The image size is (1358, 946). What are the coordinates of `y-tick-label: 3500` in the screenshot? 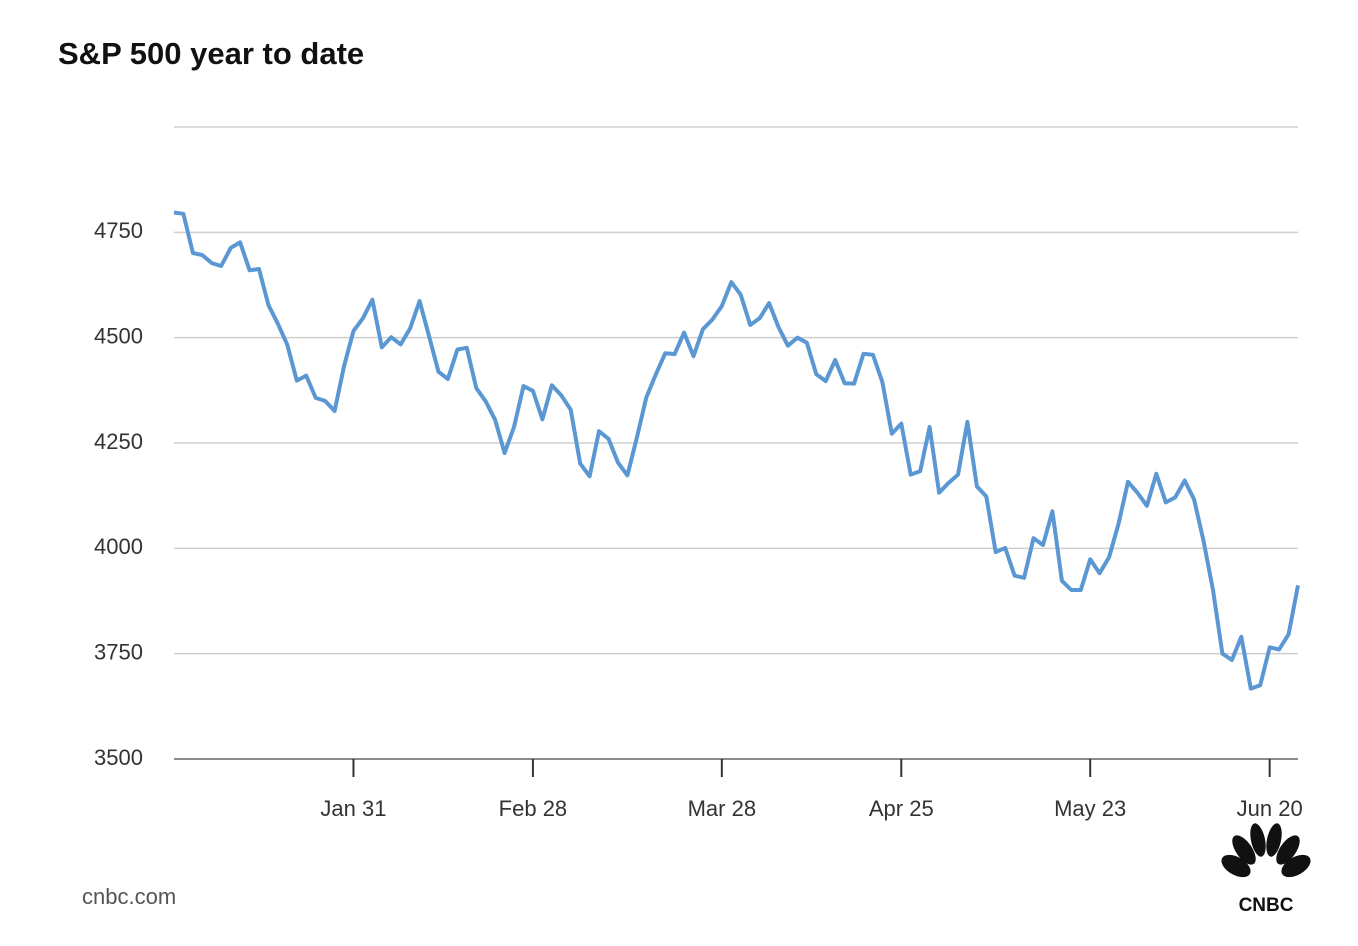 It's located at (118, 757).